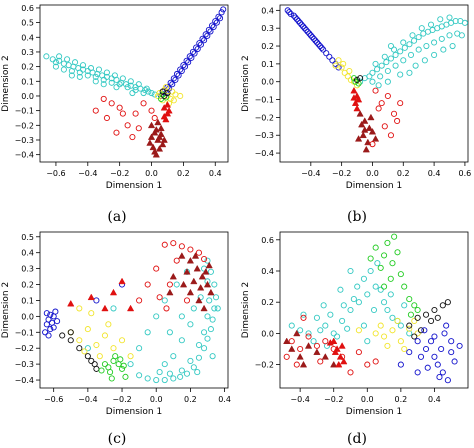 This screenshot has height=448, width=474. I want to click on y-tick-label: −0.2, so click(24, 125).